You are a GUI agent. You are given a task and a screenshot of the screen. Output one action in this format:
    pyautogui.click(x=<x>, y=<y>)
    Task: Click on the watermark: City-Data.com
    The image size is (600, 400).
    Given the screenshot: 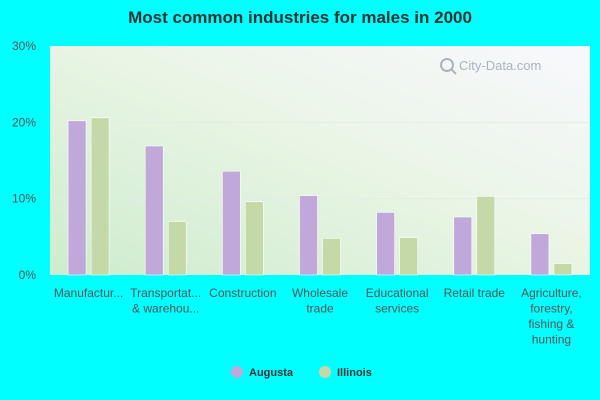 What is the action you would take?
    pyautogui.click(x=490, y=66)
    